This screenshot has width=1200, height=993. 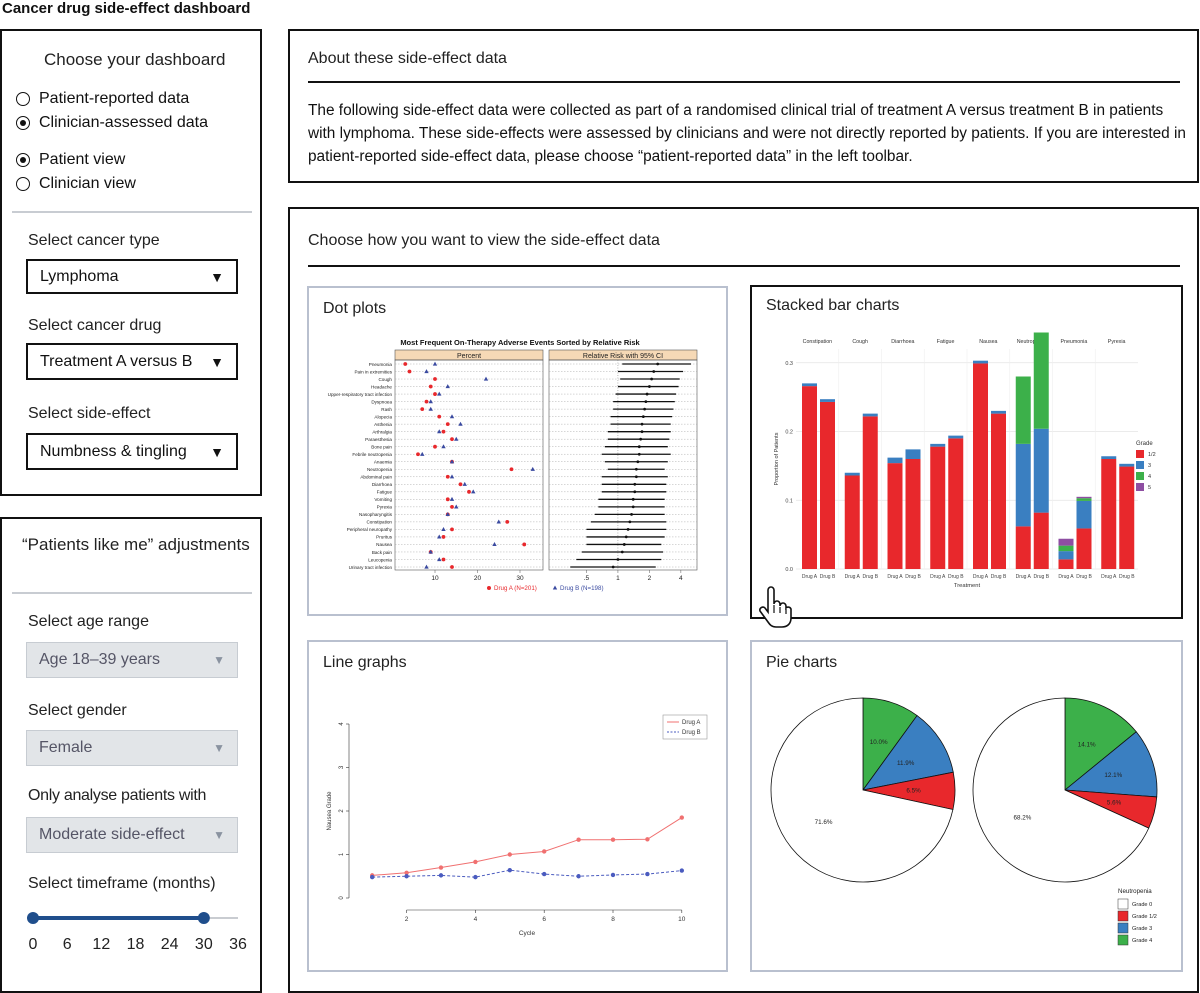 I want to click on event-label: Pain in extremities, so click(x=373, y=371).